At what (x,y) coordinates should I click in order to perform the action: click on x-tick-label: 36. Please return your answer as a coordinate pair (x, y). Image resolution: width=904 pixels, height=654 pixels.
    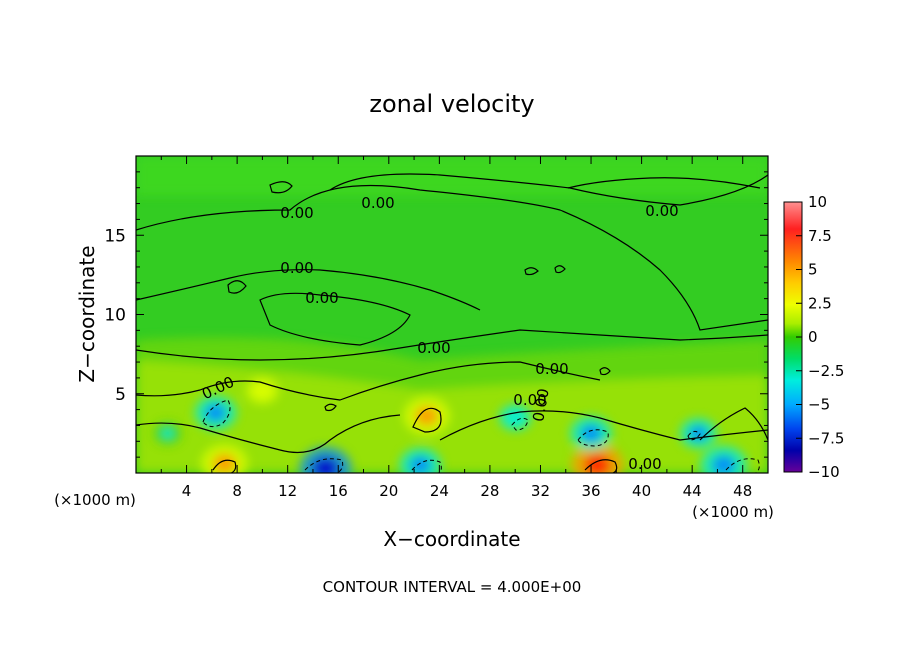
    Looking at the image, I should click on (590, 491).